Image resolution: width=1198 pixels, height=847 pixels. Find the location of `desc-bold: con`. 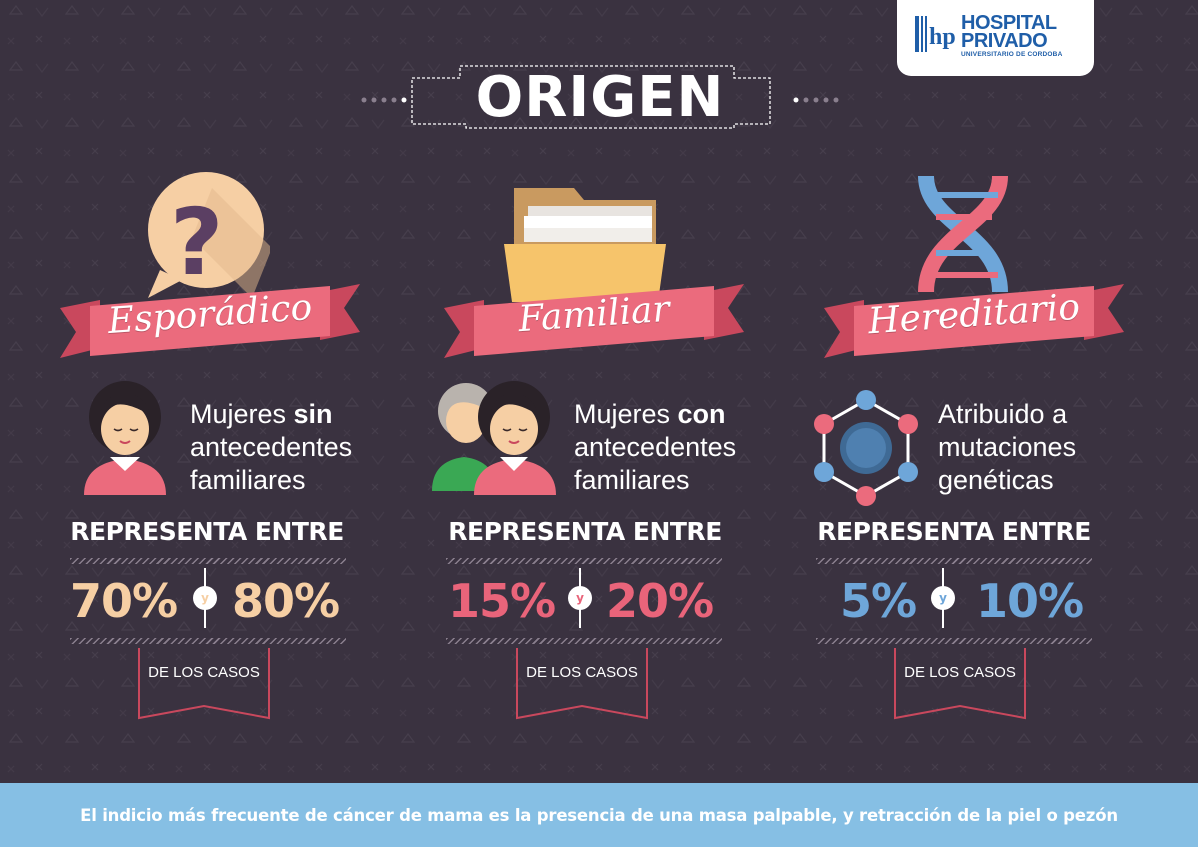

desc-bold: con is located at coordinates (701, 414).